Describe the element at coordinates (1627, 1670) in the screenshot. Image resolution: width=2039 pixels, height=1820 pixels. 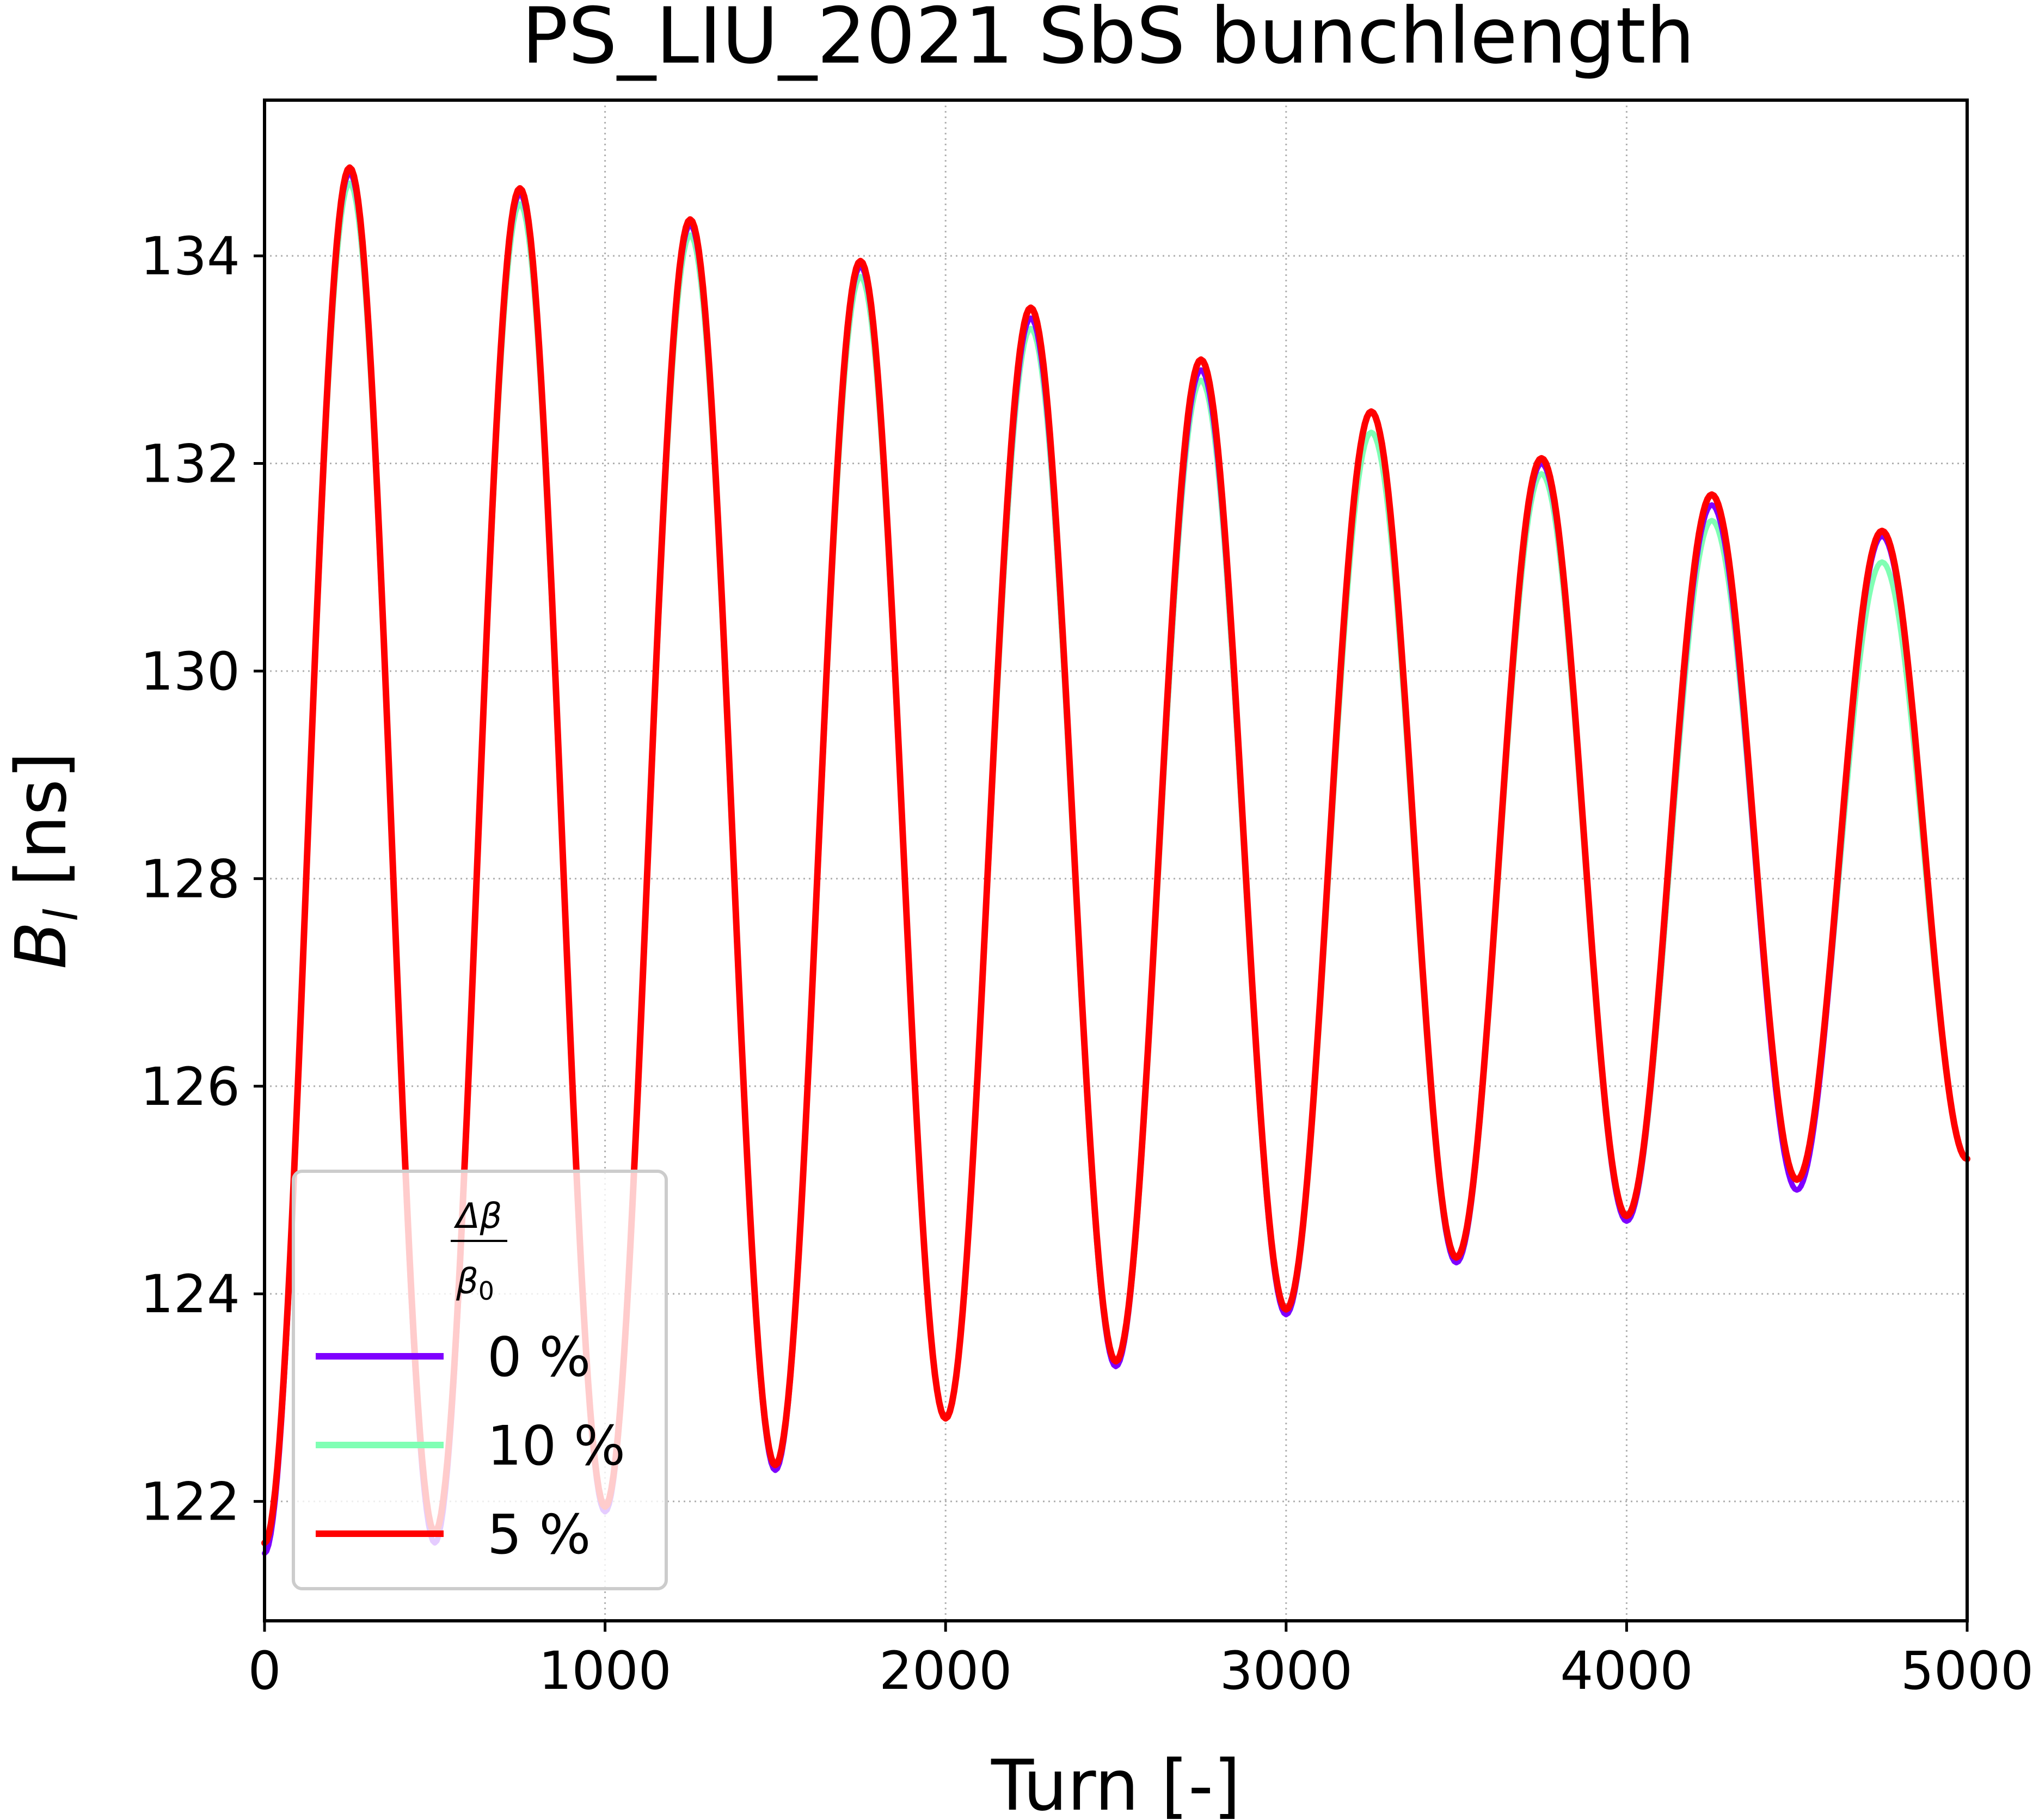
I see `x-tick-label: 4000` at that location.